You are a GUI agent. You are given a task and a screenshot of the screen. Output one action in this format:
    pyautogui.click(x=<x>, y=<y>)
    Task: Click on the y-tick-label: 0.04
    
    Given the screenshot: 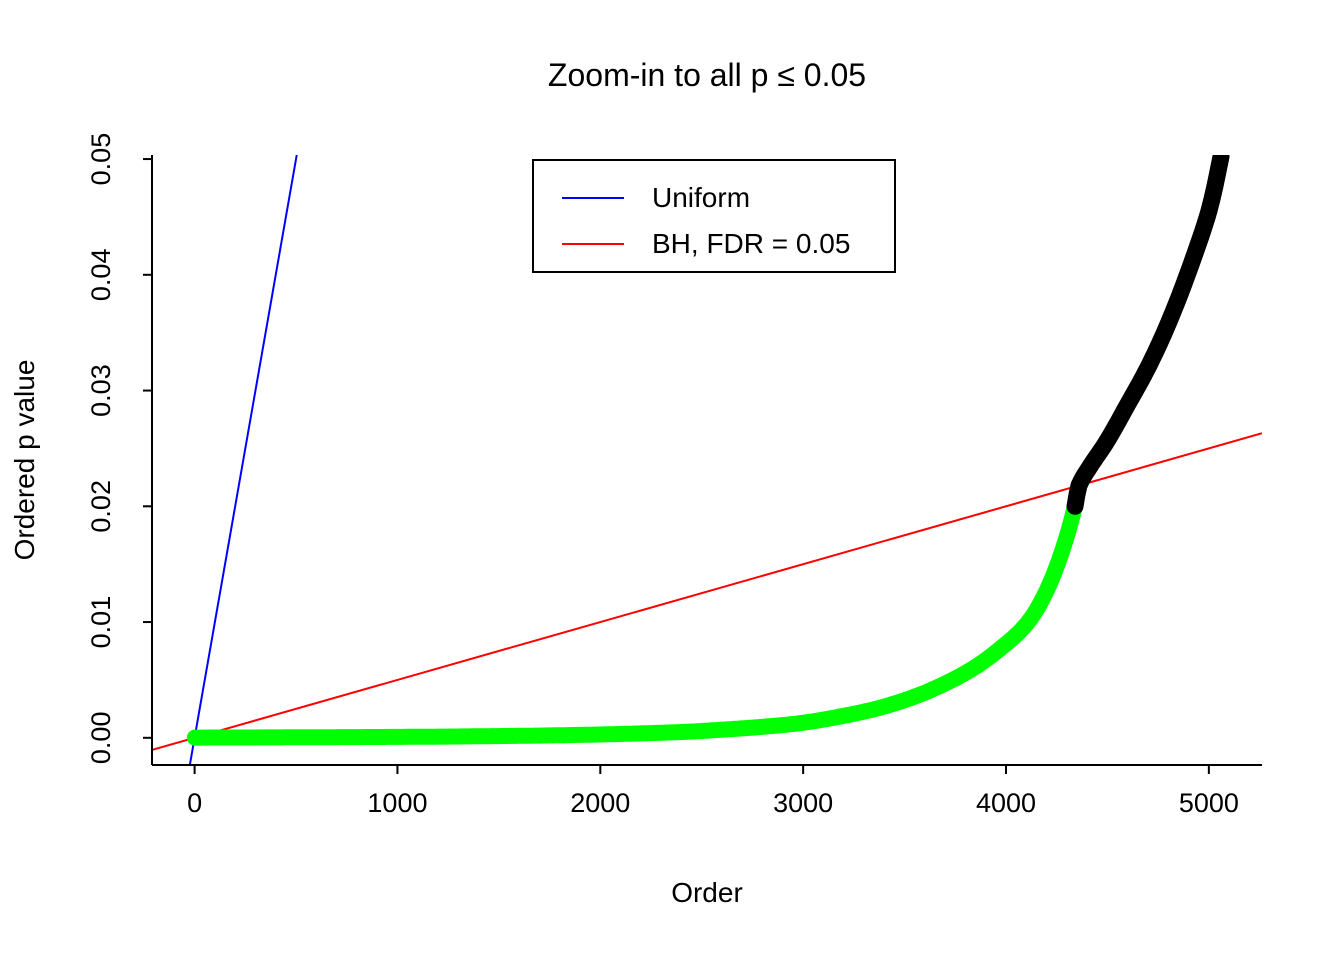 What is the action you would take?
    pyautogui.click(x=101, y=275)
    